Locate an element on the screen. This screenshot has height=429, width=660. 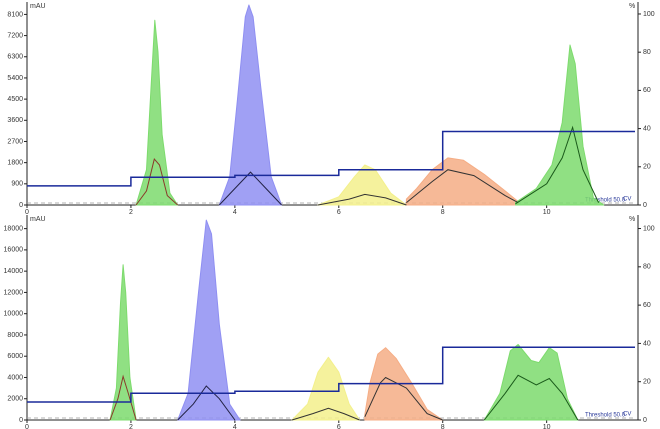
y-tick-label: 4500 is located at coordinates (15, 99).